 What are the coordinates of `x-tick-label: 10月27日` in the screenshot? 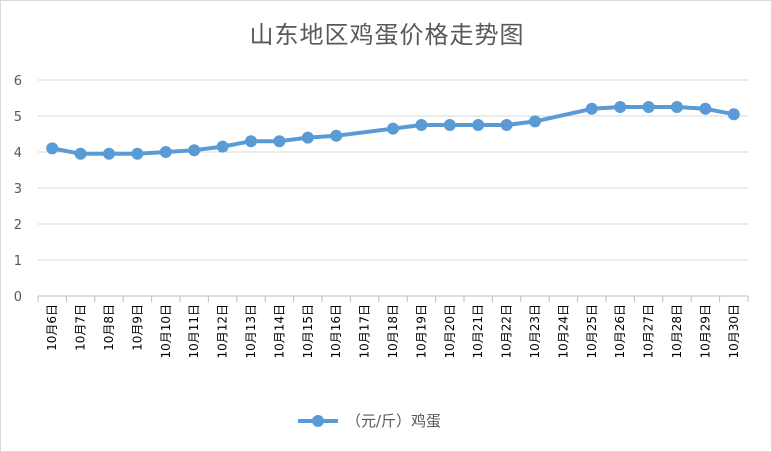 It's located at (649, 331).